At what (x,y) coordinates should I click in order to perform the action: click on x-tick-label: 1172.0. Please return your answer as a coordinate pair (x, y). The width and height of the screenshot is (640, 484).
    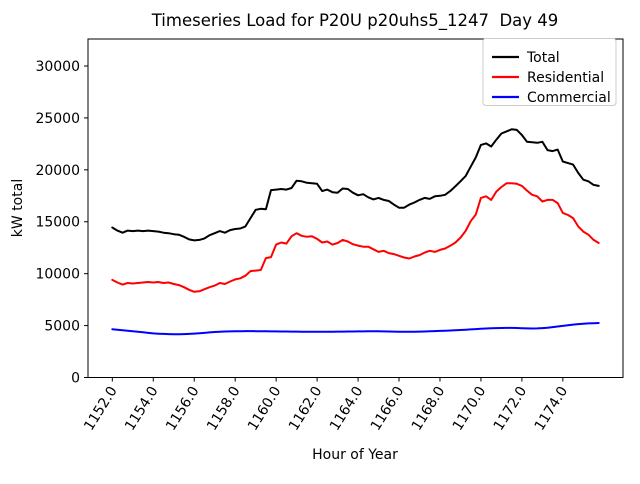
    Looking at the image, I should click on (511, 409).